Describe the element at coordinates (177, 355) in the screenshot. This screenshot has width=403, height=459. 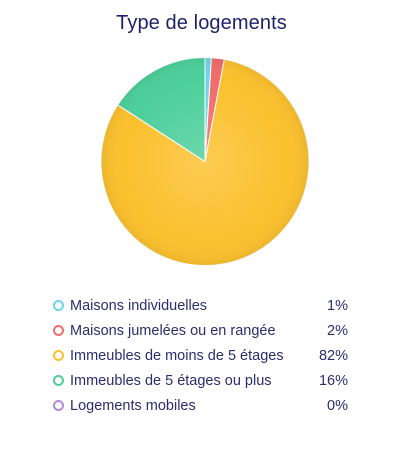
I see `legend-label: Immeubles de moins de 5 étages` at that location.